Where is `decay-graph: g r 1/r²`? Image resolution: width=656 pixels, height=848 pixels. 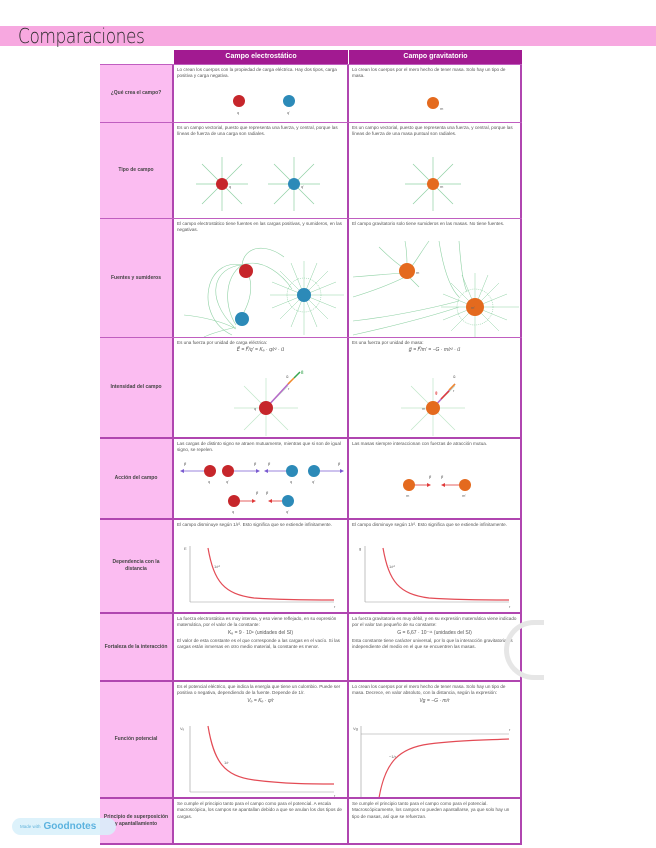 decay-graph: g r 1/r² is located at coordinates (434, 577).